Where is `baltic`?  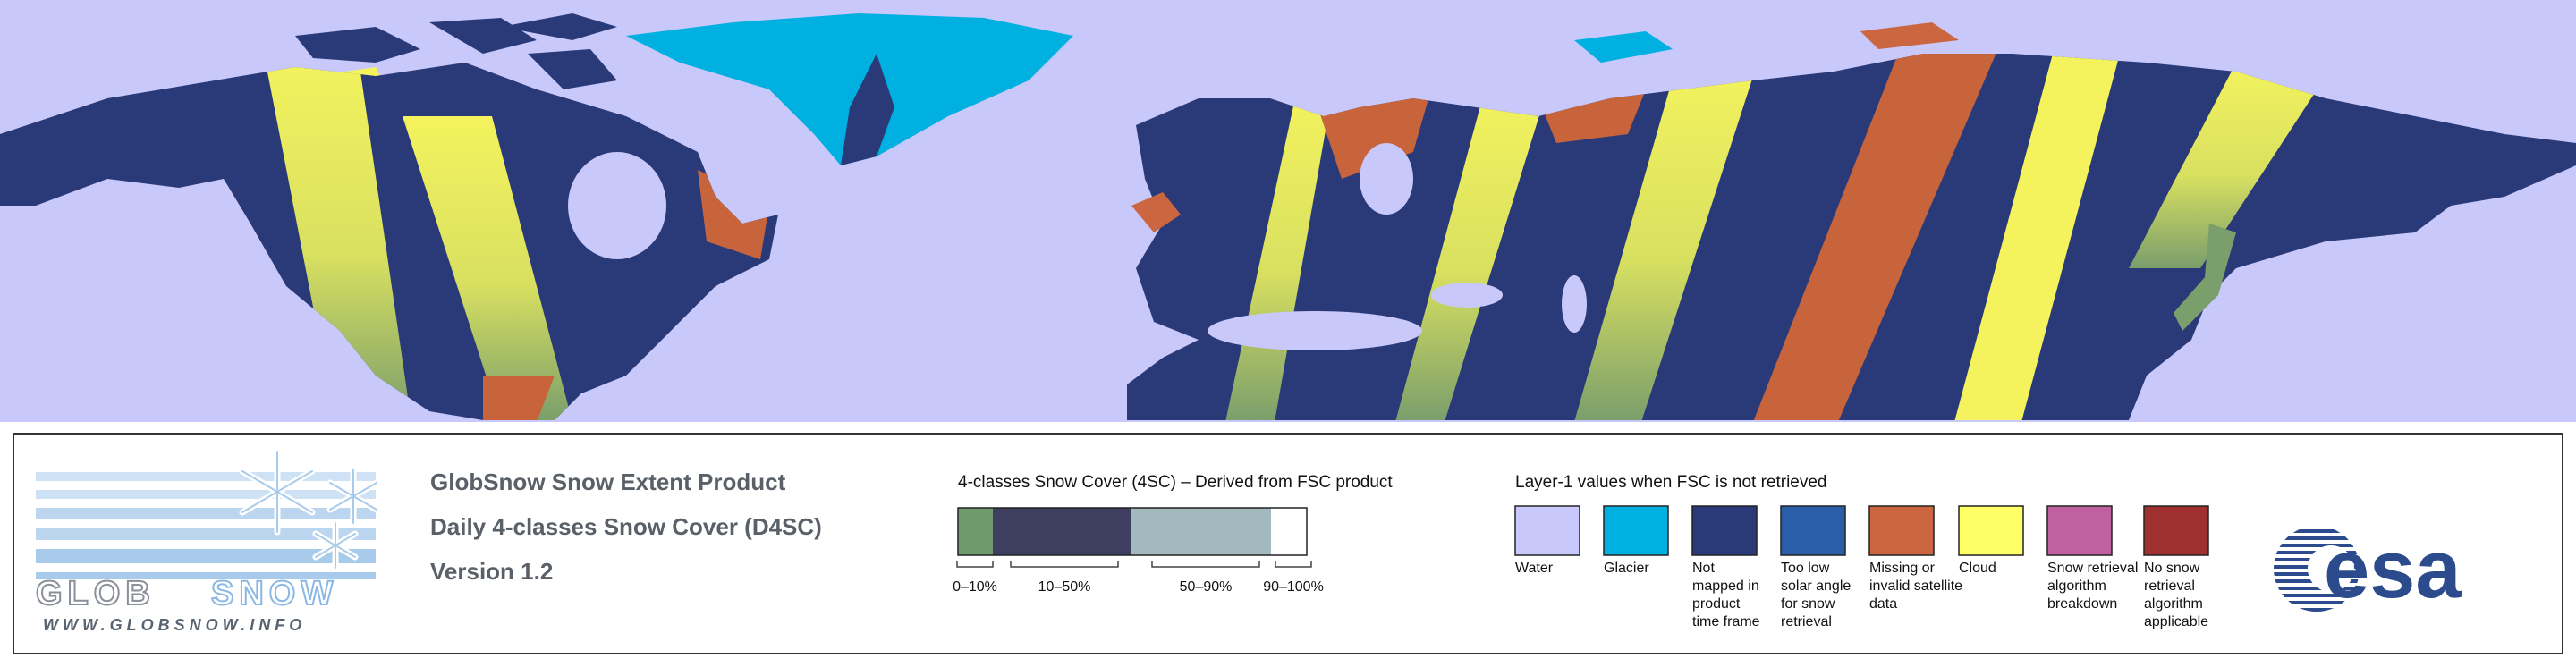
baltic is located at coordinates (1386, 179).